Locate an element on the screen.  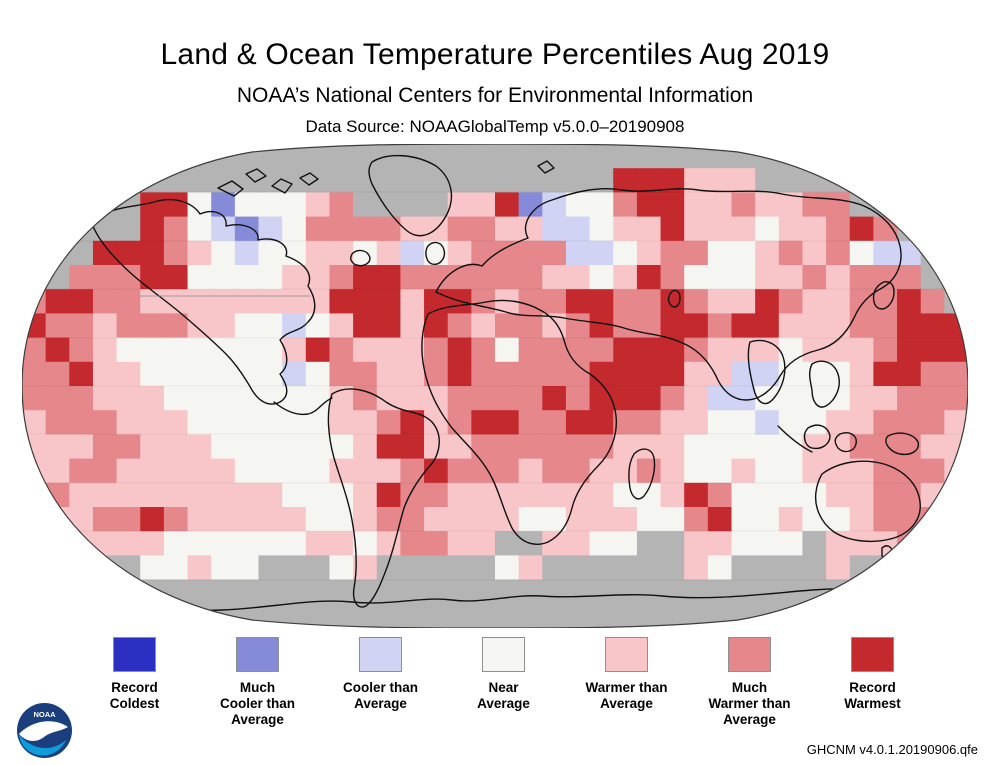
eurasia-outline is located at coordinates (668, 294).